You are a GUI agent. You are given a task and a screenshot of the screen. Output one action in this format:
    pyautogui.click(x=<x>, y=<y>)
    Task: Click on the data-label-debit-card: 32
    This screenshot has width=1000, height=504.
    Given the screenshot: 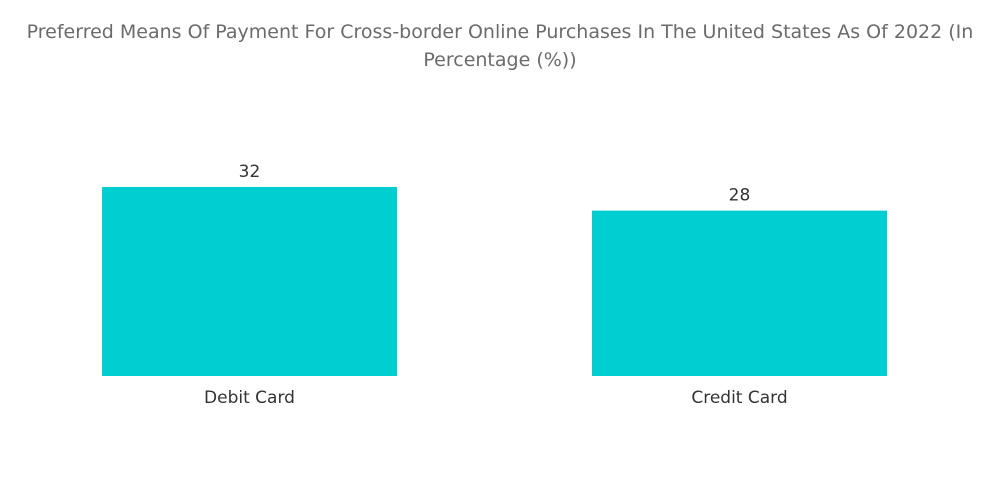 What is the action you would take?
    pyautogui.click(x=250, y=172)
    